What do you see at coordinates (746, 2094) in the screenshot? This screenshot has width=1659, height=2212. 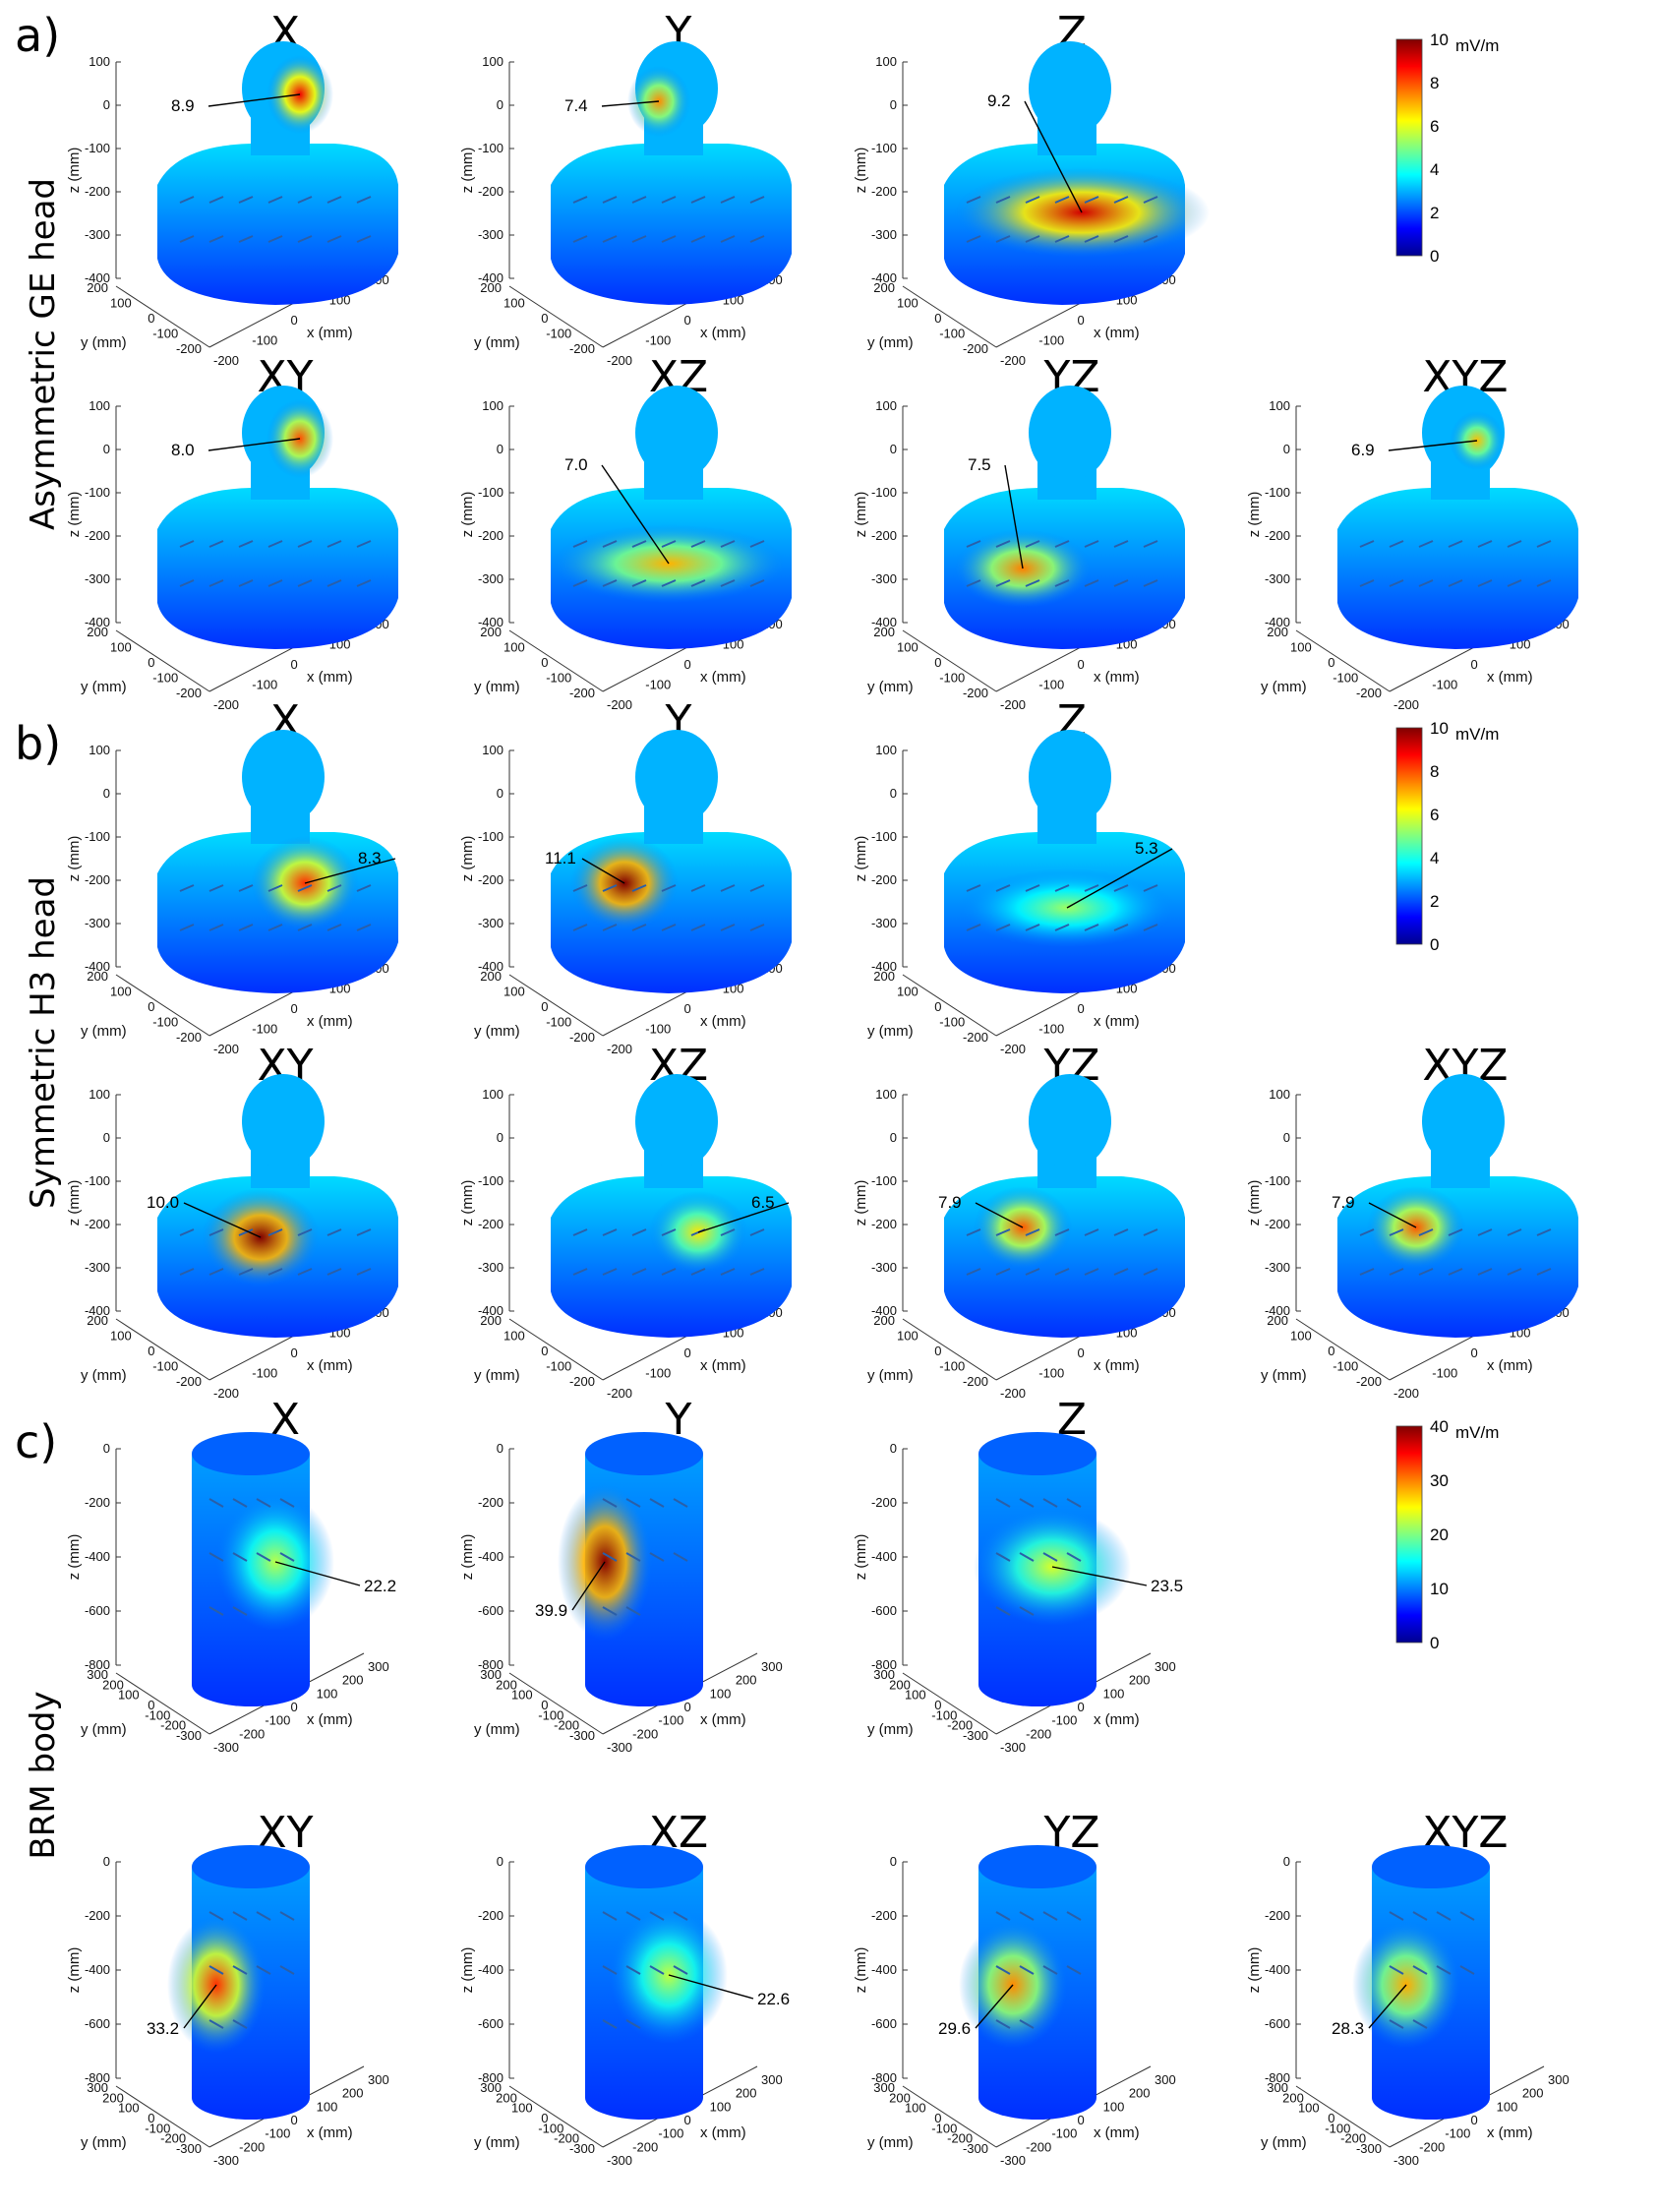 I see `x-tick-label: 200` at bounding box center [746, 2094].